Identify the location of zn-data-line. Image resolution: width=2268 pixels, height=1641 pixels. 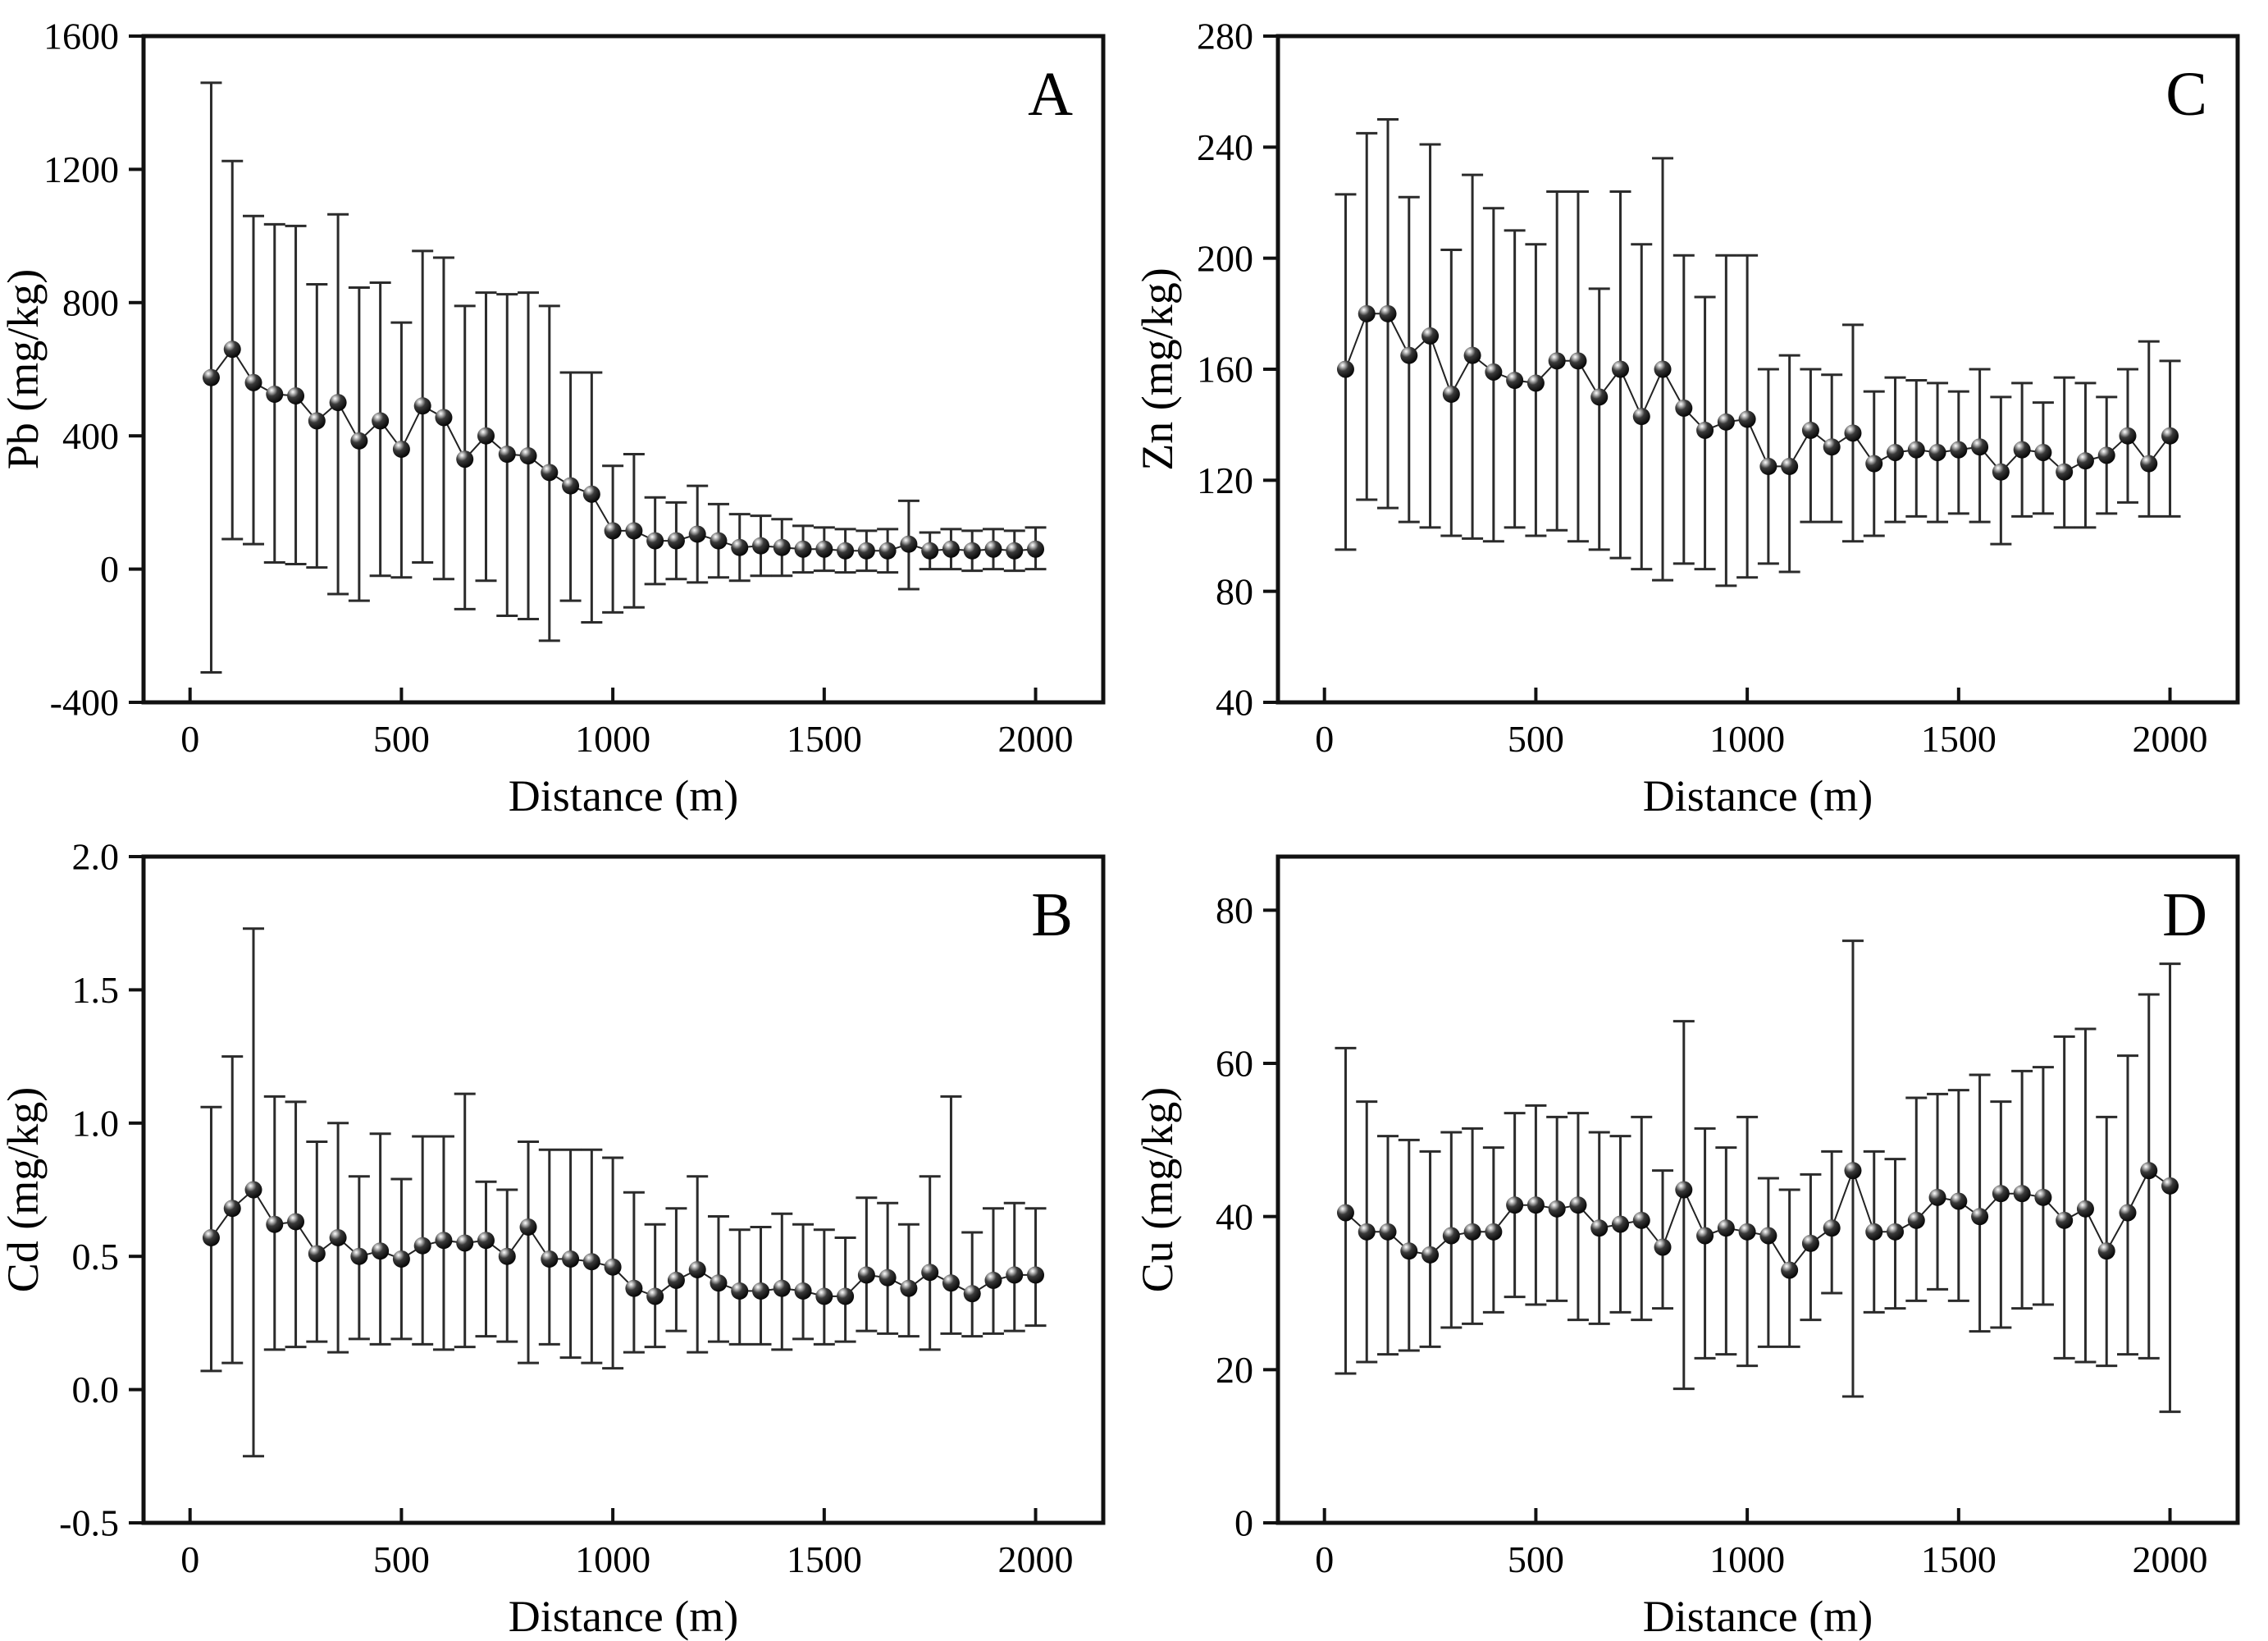
(1758, 393).